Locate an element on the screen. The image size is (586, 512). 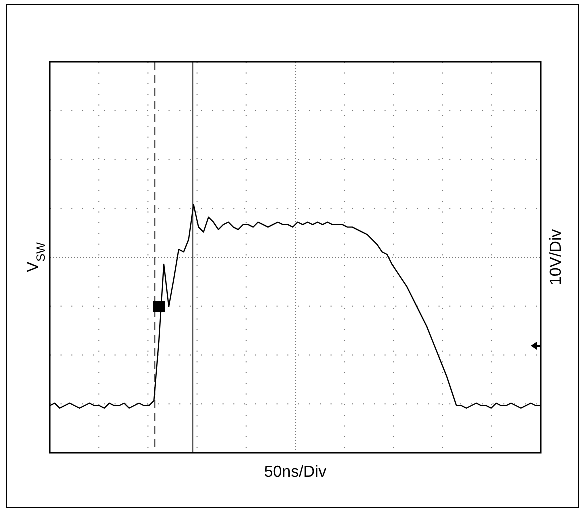
x-axis-title: 50ns/Div is located at coordinates (295, 472).